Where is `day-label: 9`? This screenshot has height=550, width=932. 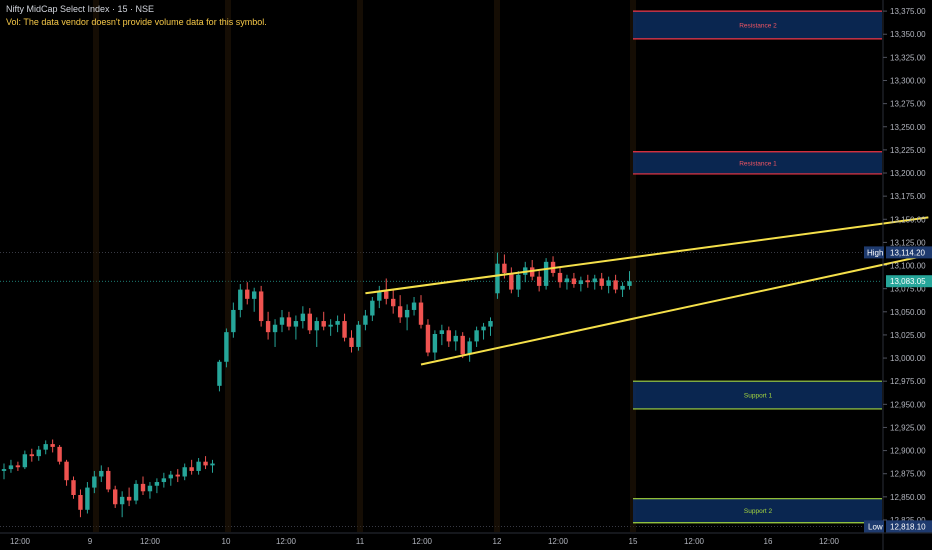
day-label: 9 is located at coordinates (90, 541).